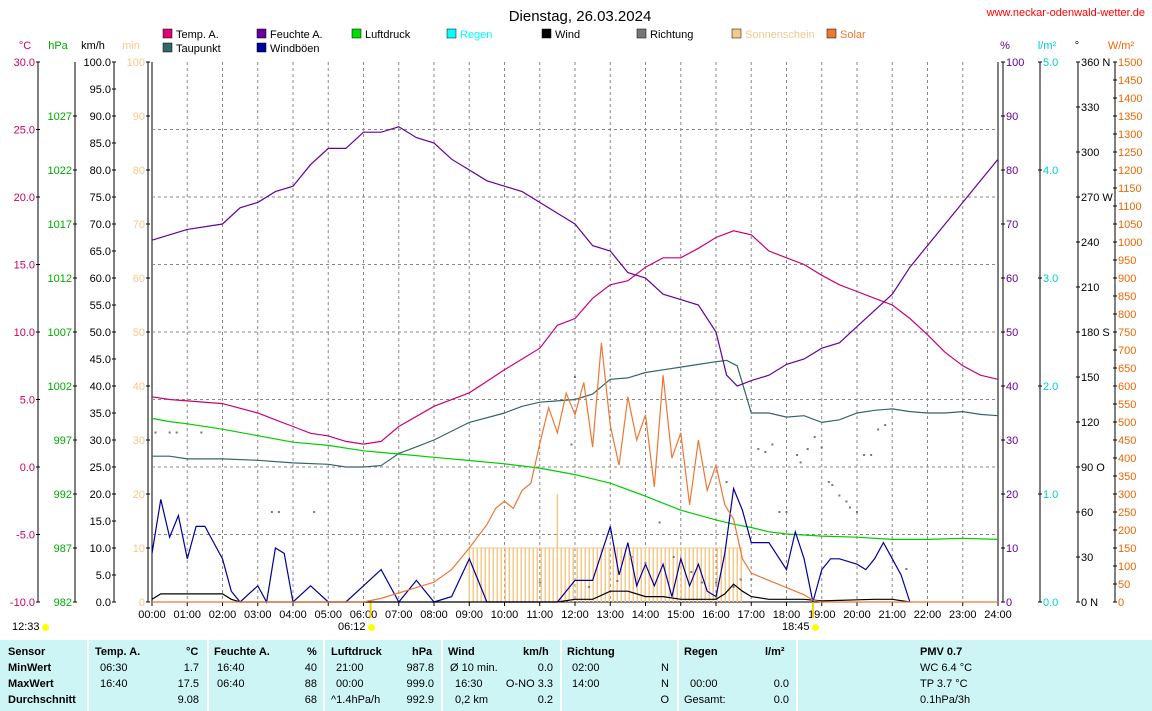 Image resolution: width=1152 pixels, height=711 pixels. I want to click on axis-units: °C hPa km/h min% l/m² ° W/m², so click(577, 46).